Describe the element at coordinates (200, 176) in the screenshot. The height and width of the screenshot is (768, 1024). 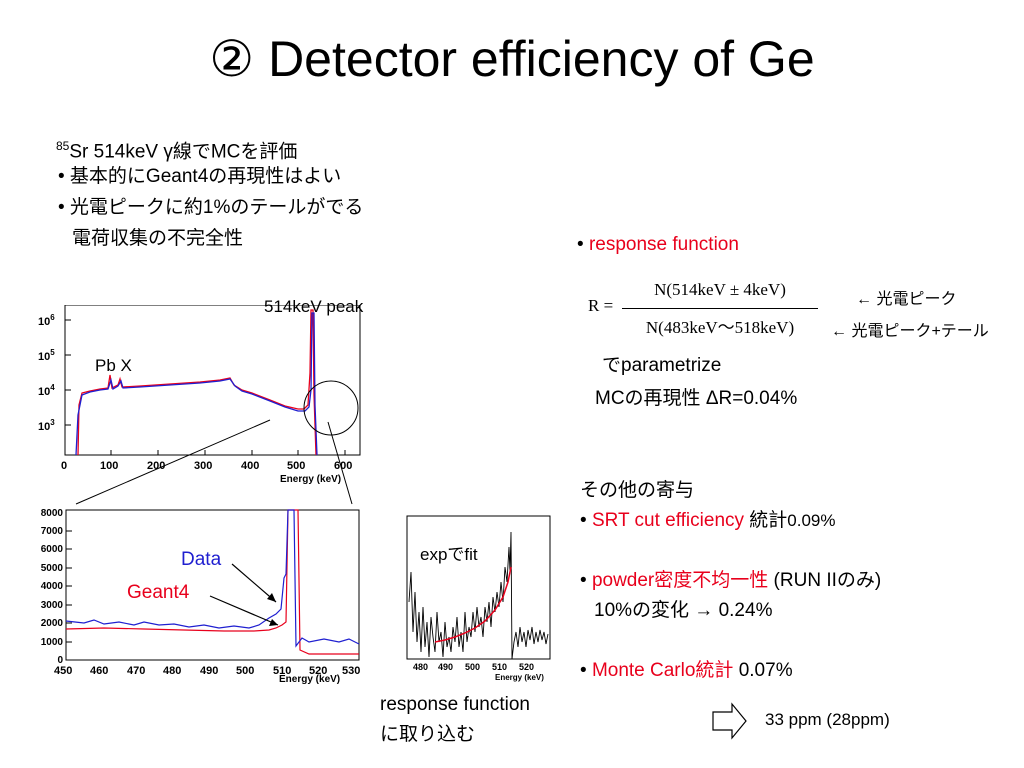
I see `intro-bullet-1: • 基本的にGeant4の再現性はよい` at that location.